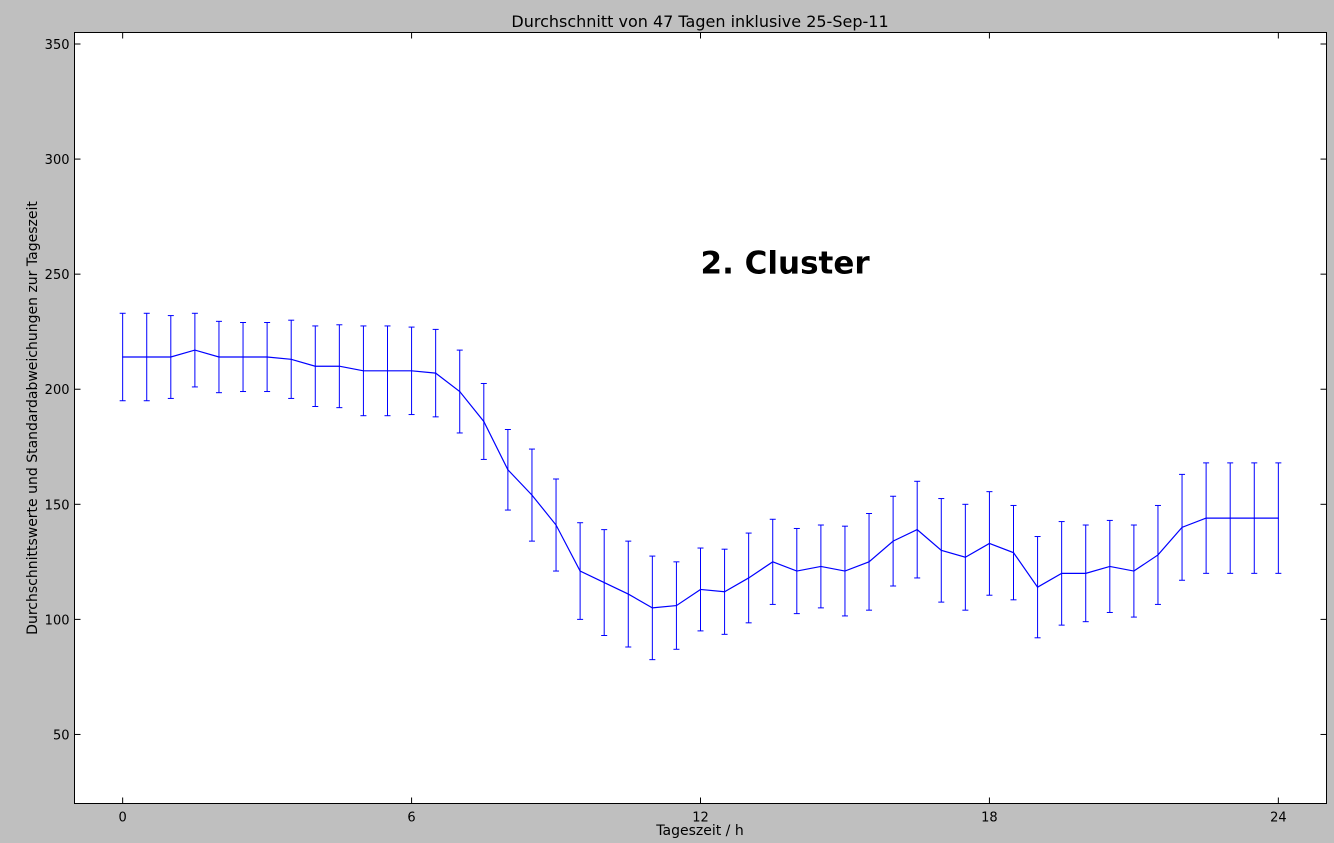 Image resolution: width=1334 pixels, height=843 pixels. I want to click on y-tick-label: 50, so click(61, 735).